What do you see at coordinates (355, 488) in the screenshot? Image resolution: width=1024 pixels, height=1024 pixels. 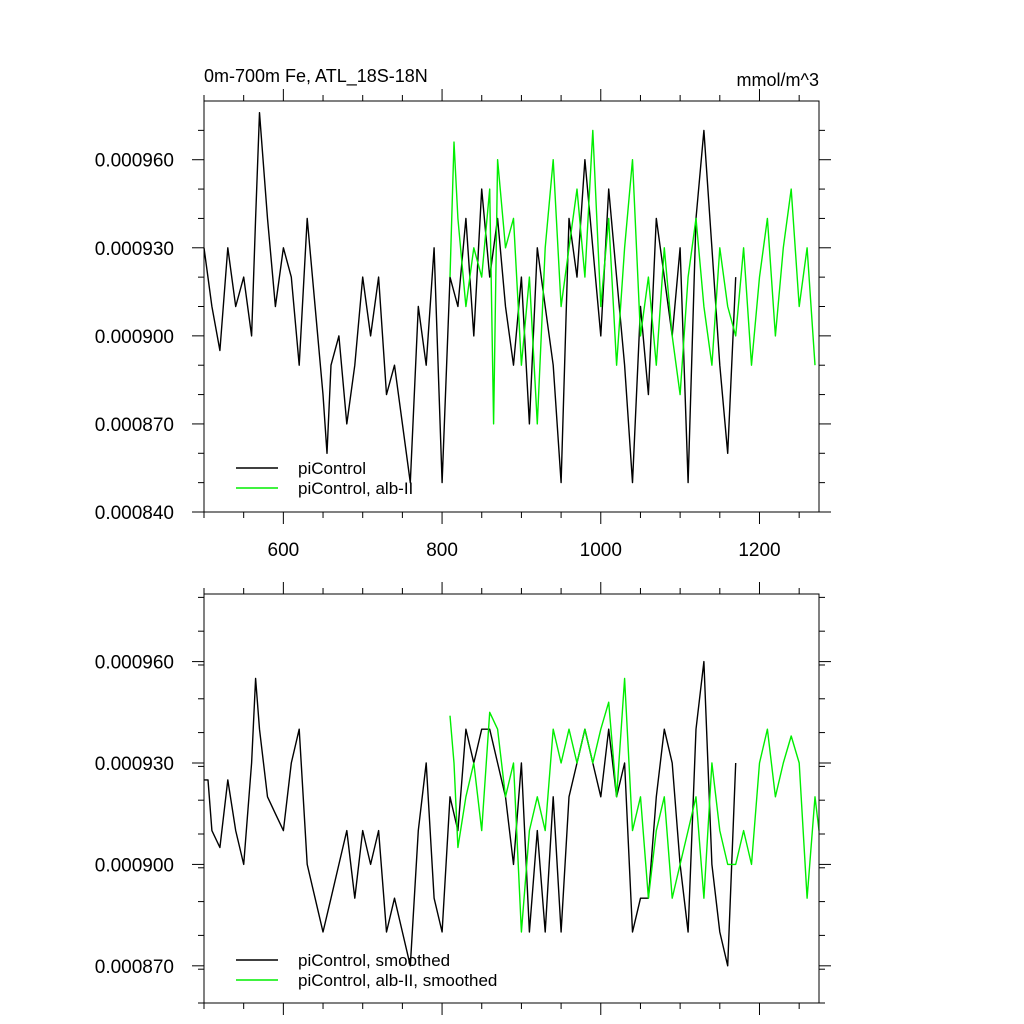 I see `legend-label: piControl, alb-II` at bounding box center [355, 488].